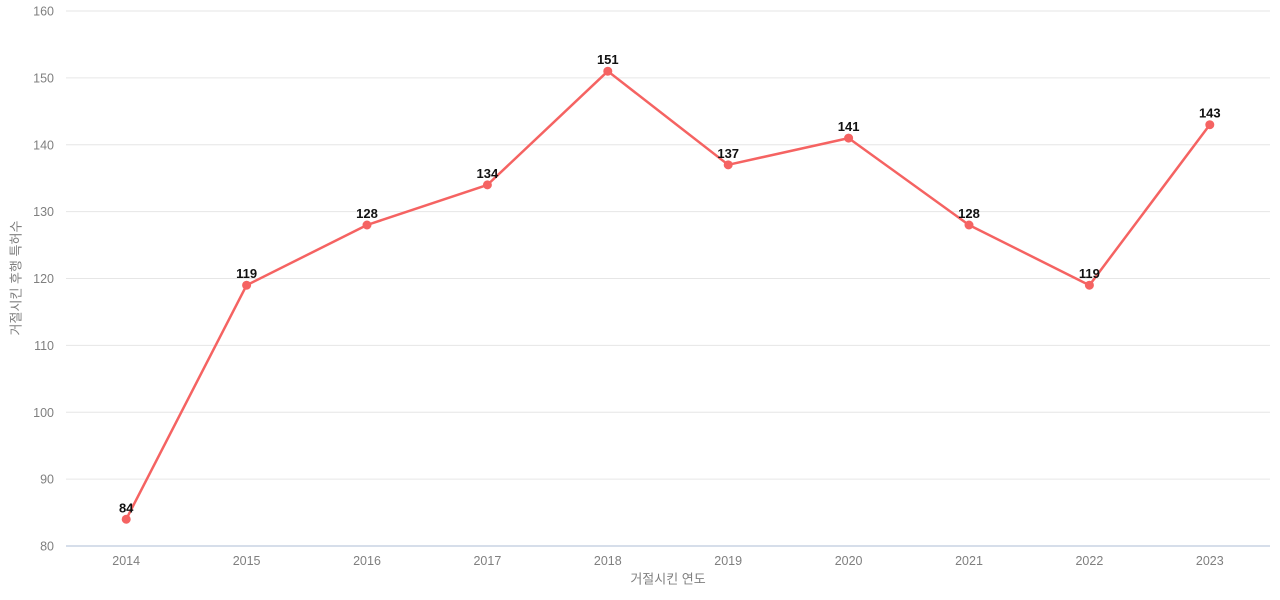 The height and width of the screenshot is (600, 1280). I want to click on y-tick-label: 90, so click(47, 480).